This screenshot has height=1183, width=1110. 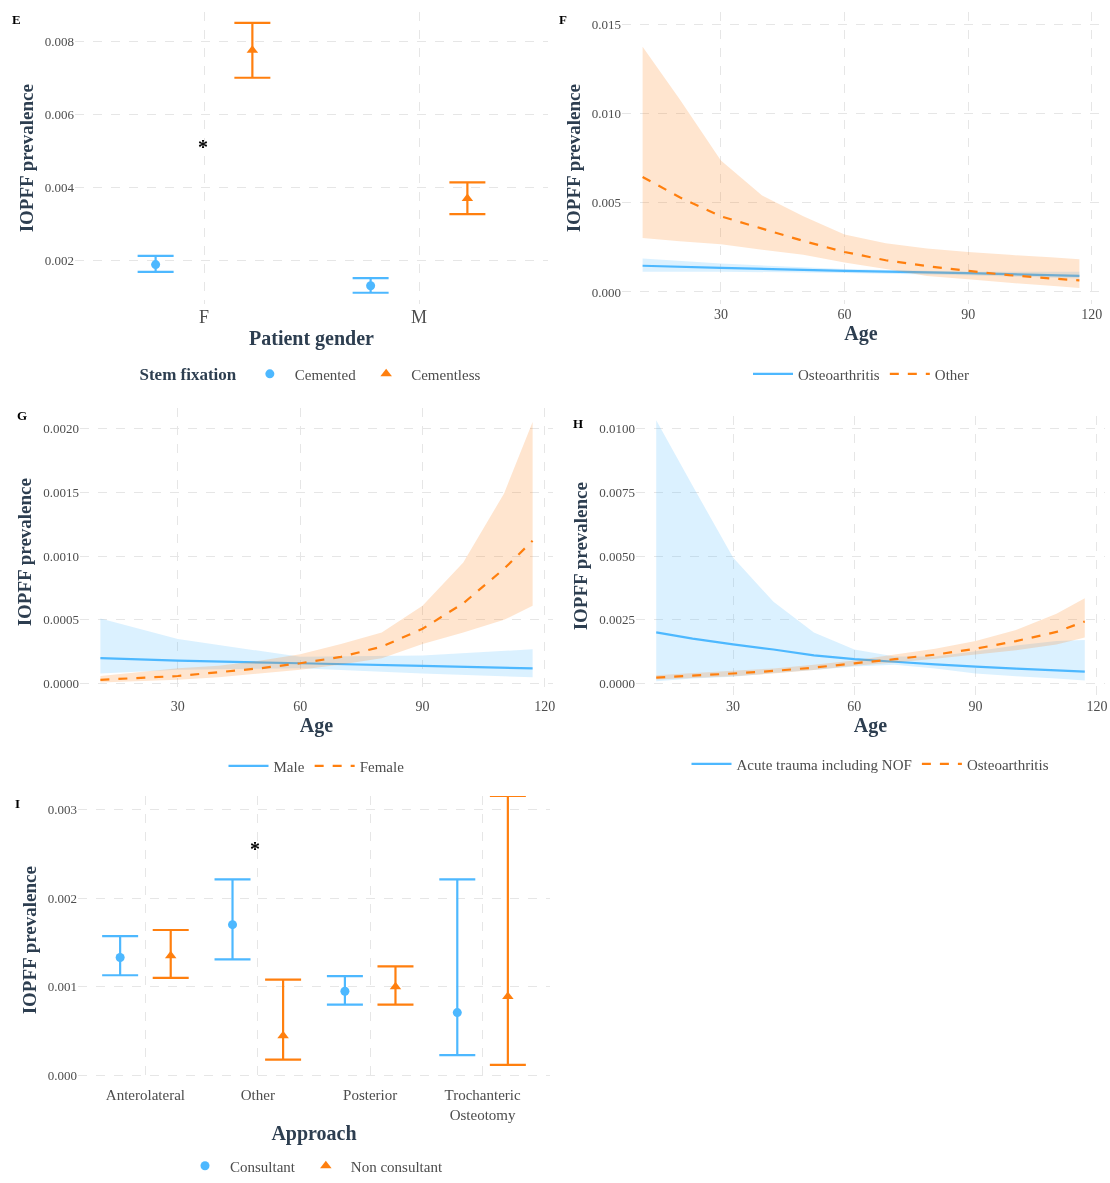 I want to click on chart-title: F, so click(x=563, y=19).